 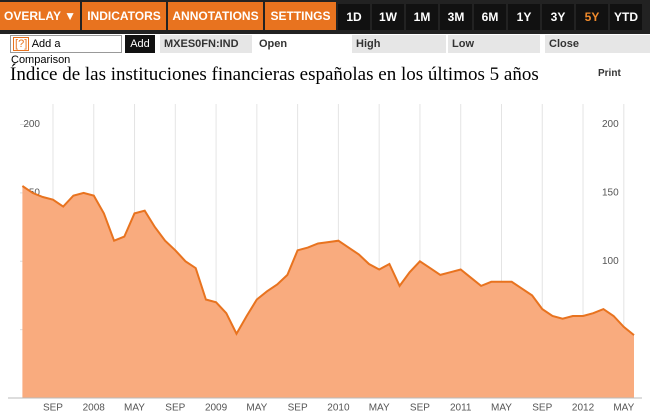 What do you see at coordinates (608, 329) in the screenshot?
I see `y-tick-label-right: 50` at bounding box center [608, 329].